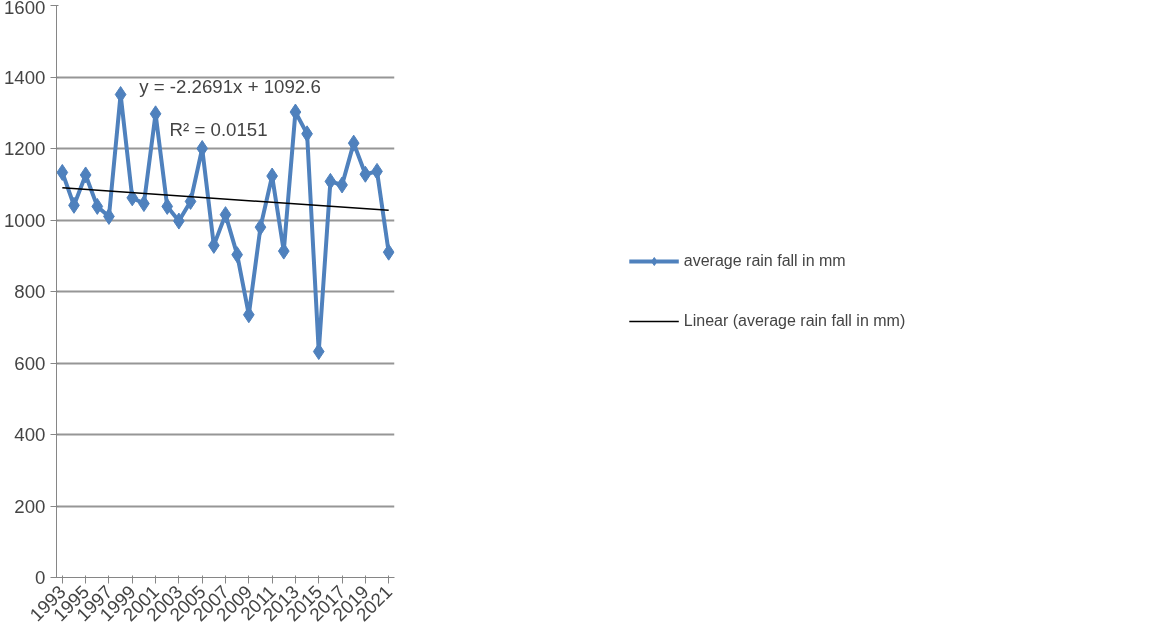  Describe the element at coordinates (25, 148) in the screenshot. I see `y-tick-label: 1200` at that location.